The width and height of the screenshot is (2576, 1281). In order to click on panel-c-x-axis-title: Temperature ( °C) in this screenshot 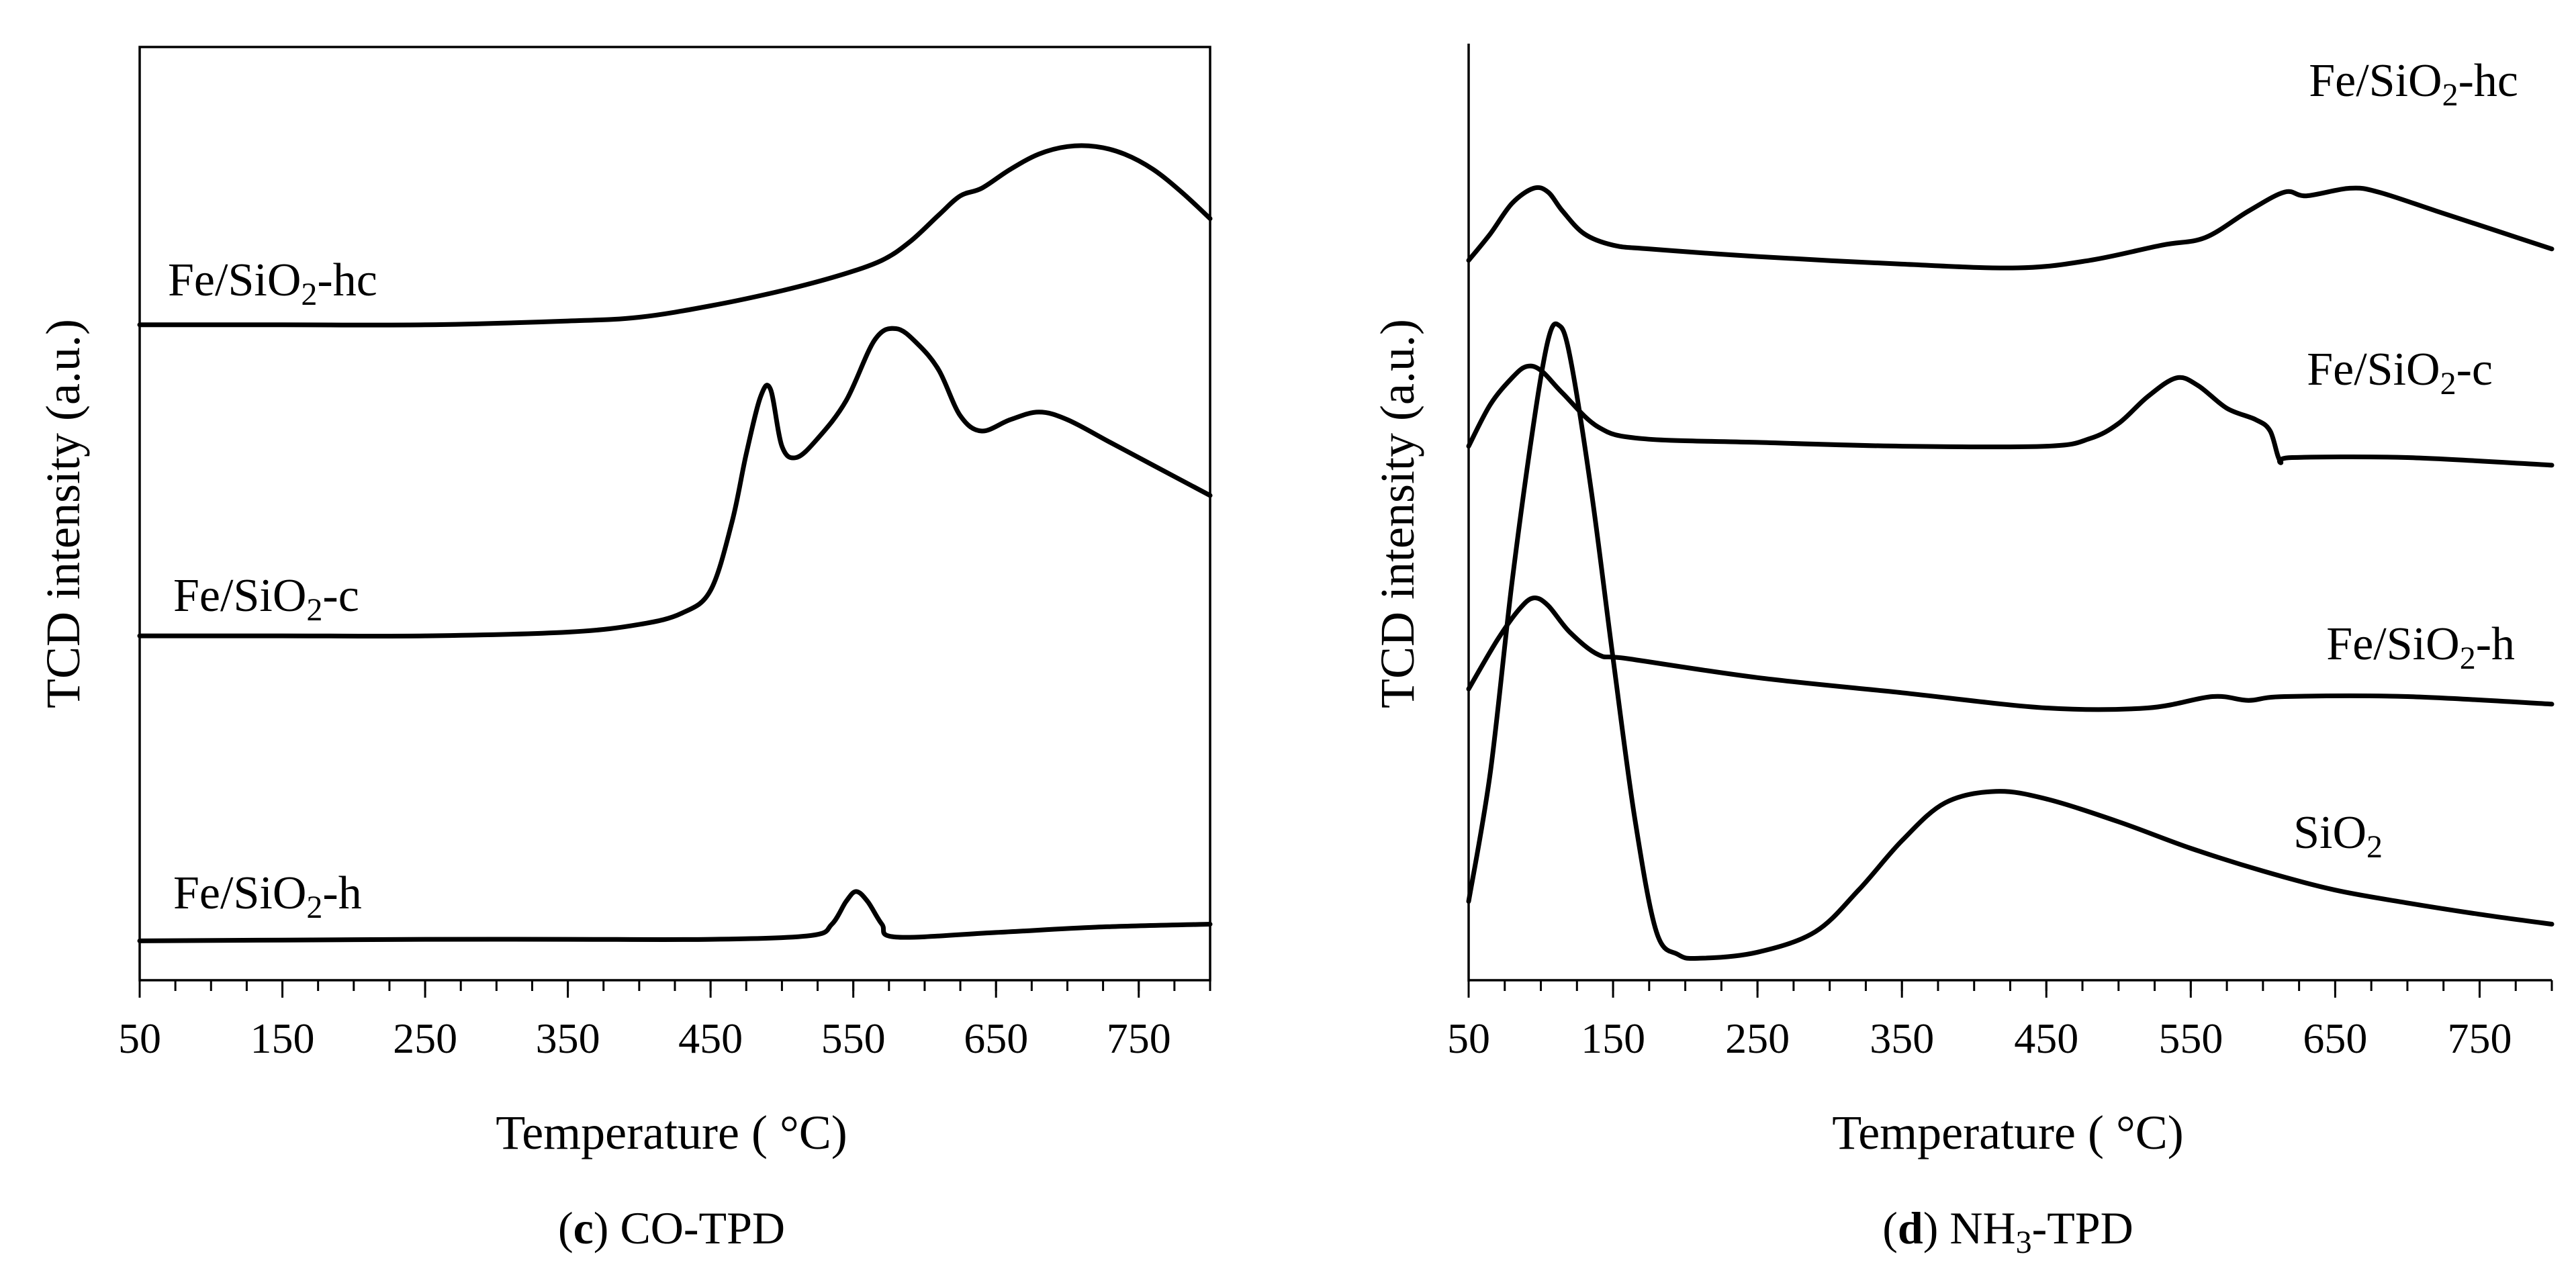, I will do `click(671, 1133)`.